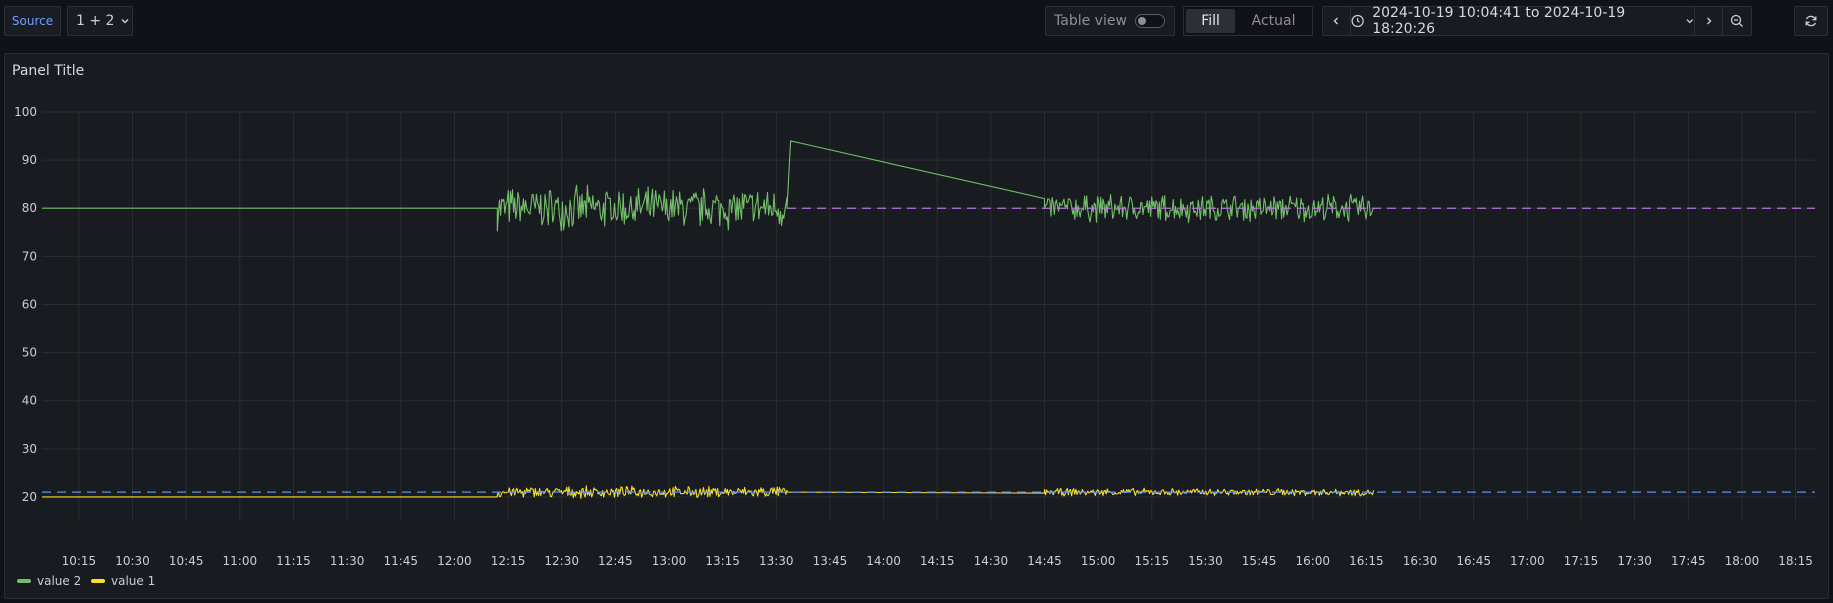 Image resolution: width=1833 pixels, height=603 pixels. I want to click on table-view-toggle, so click(1149, 21).